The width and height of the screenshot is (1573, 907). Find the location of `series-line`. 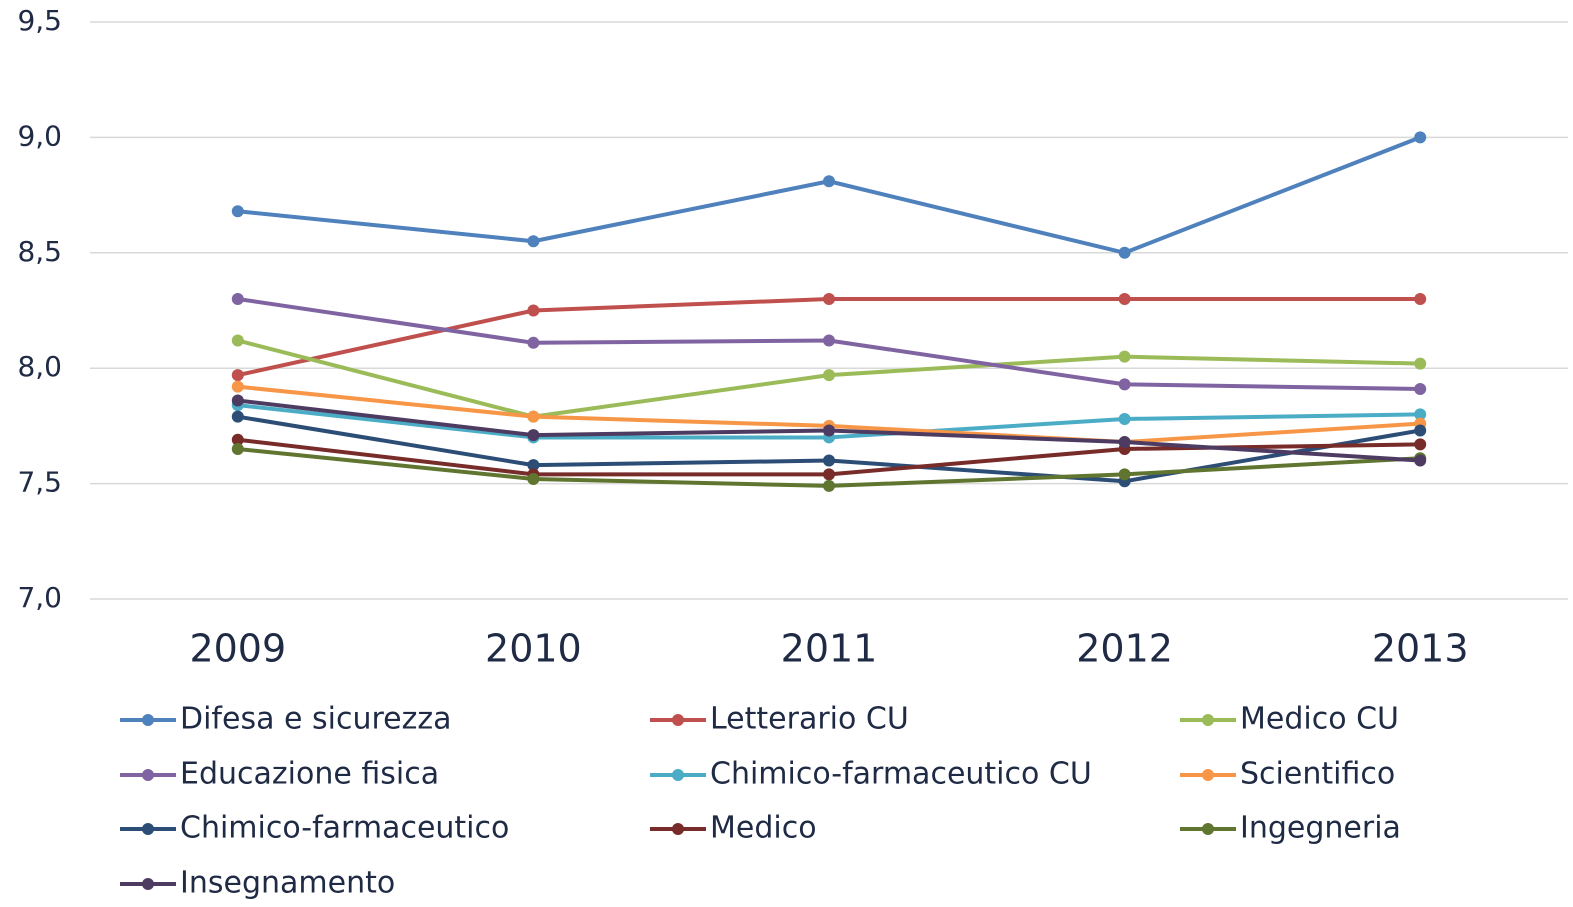

series-line is located at coordinates (829, 195).